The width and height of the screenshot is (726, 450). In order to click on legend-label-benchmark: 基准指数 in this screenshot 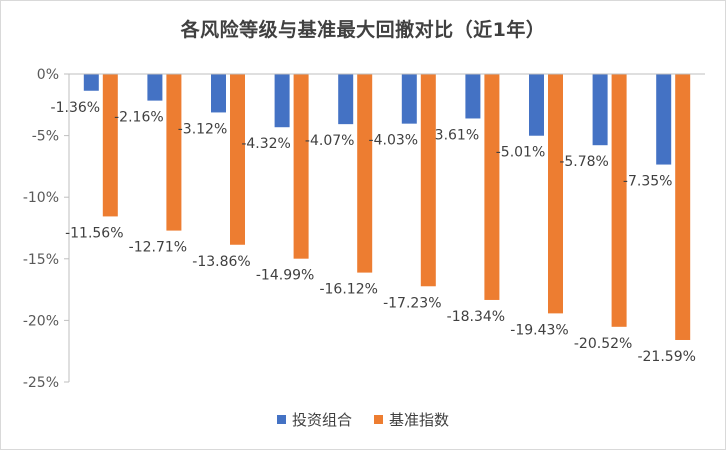, I will do `click(419, 420)`.